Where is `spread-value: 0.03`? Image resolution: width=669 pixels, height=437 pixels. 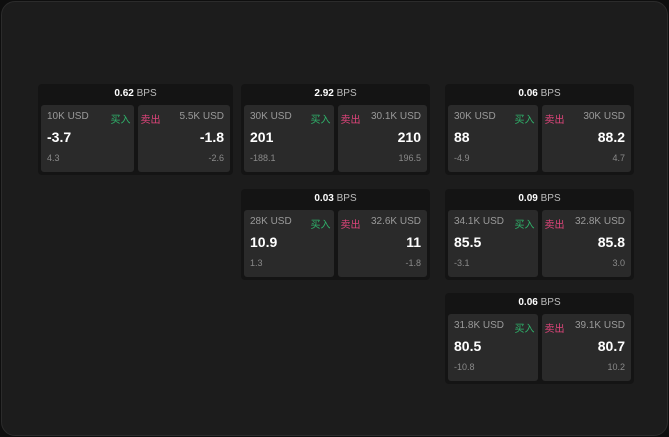 spread-value: 0.03 is located at coordinates (324, 198).